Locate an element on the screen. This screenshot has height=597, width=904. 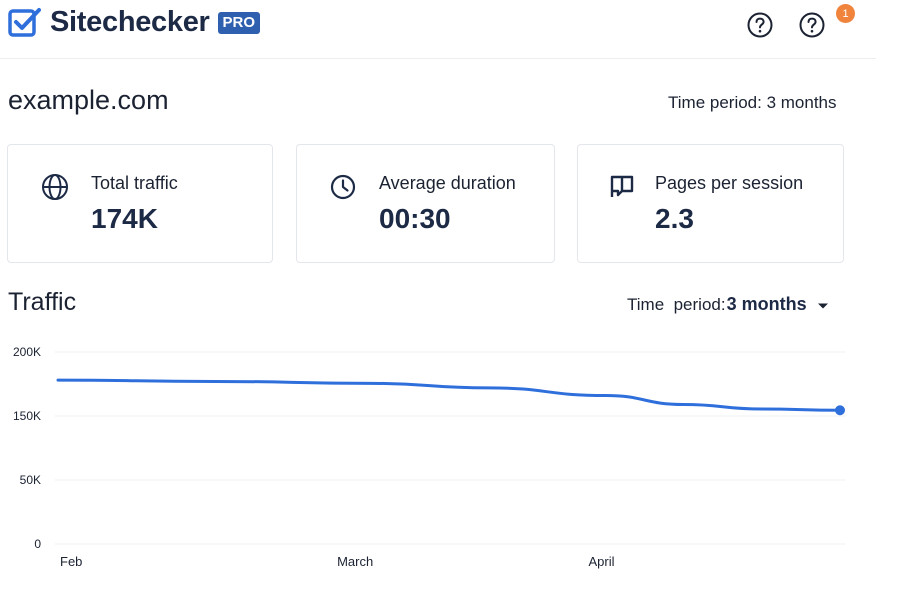
help-notifications-button is located at coordinates (812, 25).